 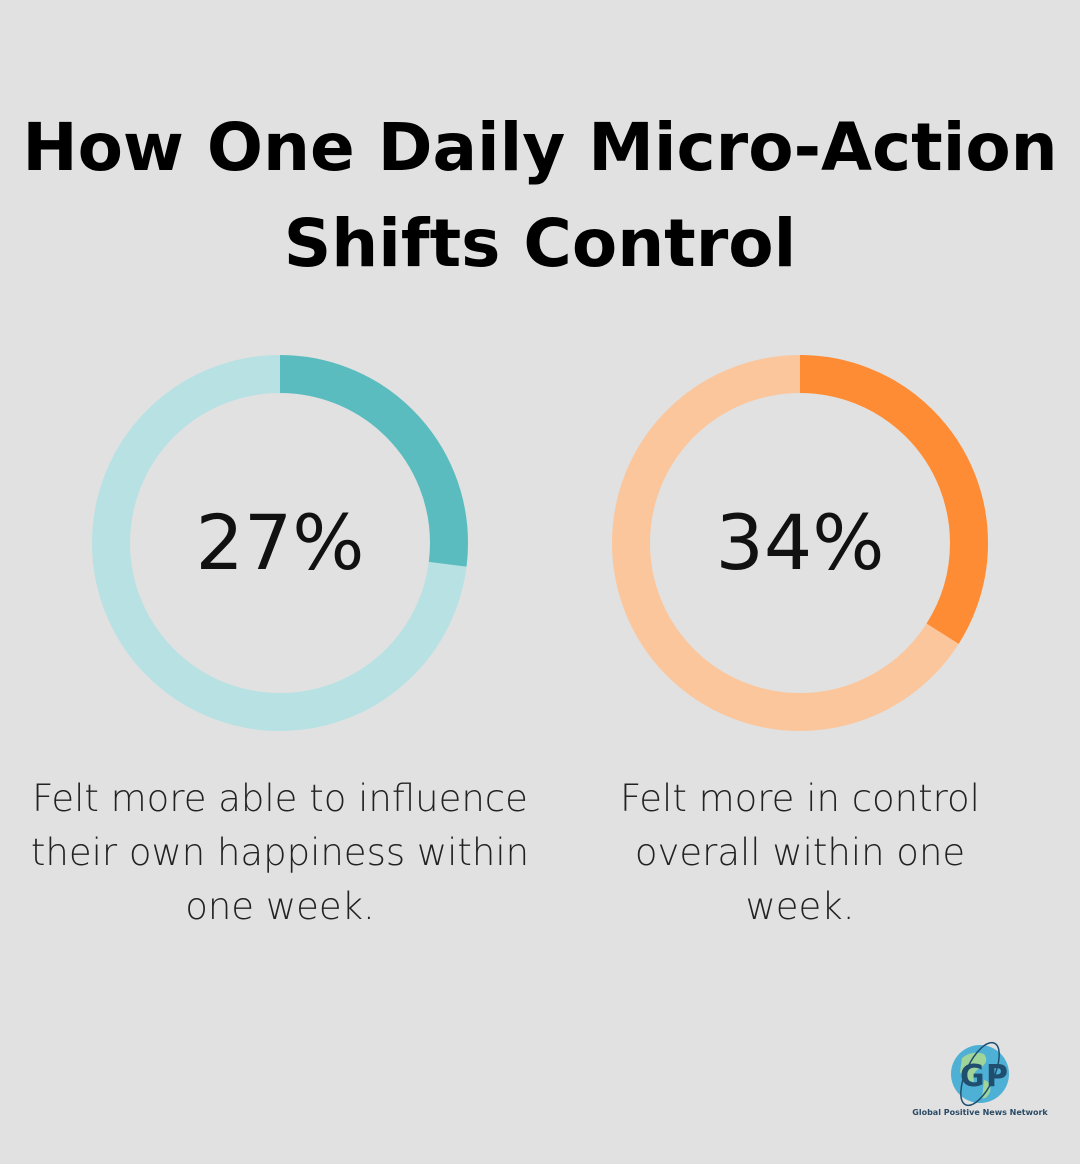 What do you see at coordinates (980, 1112) in the screenshot?
I see `logo-text: Global Positive News Network` at bounding box center [980, 1112].